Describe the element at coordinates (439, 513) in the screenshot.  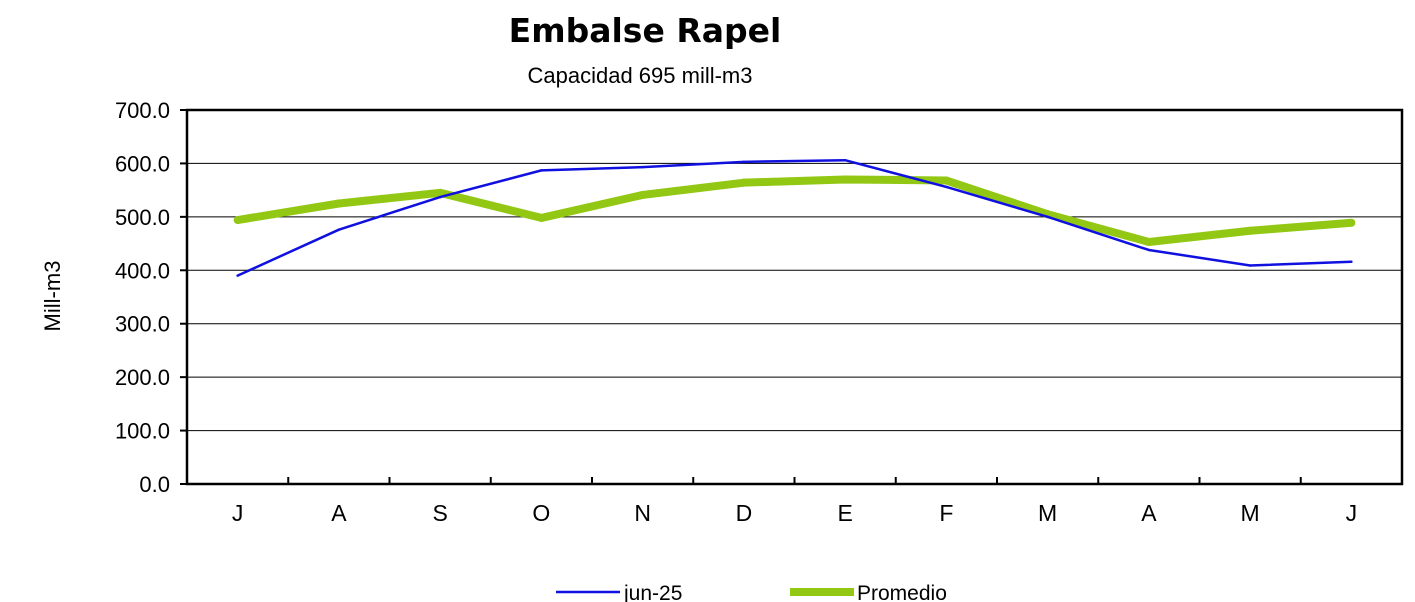
I see `x-tick-label: S` at that location.